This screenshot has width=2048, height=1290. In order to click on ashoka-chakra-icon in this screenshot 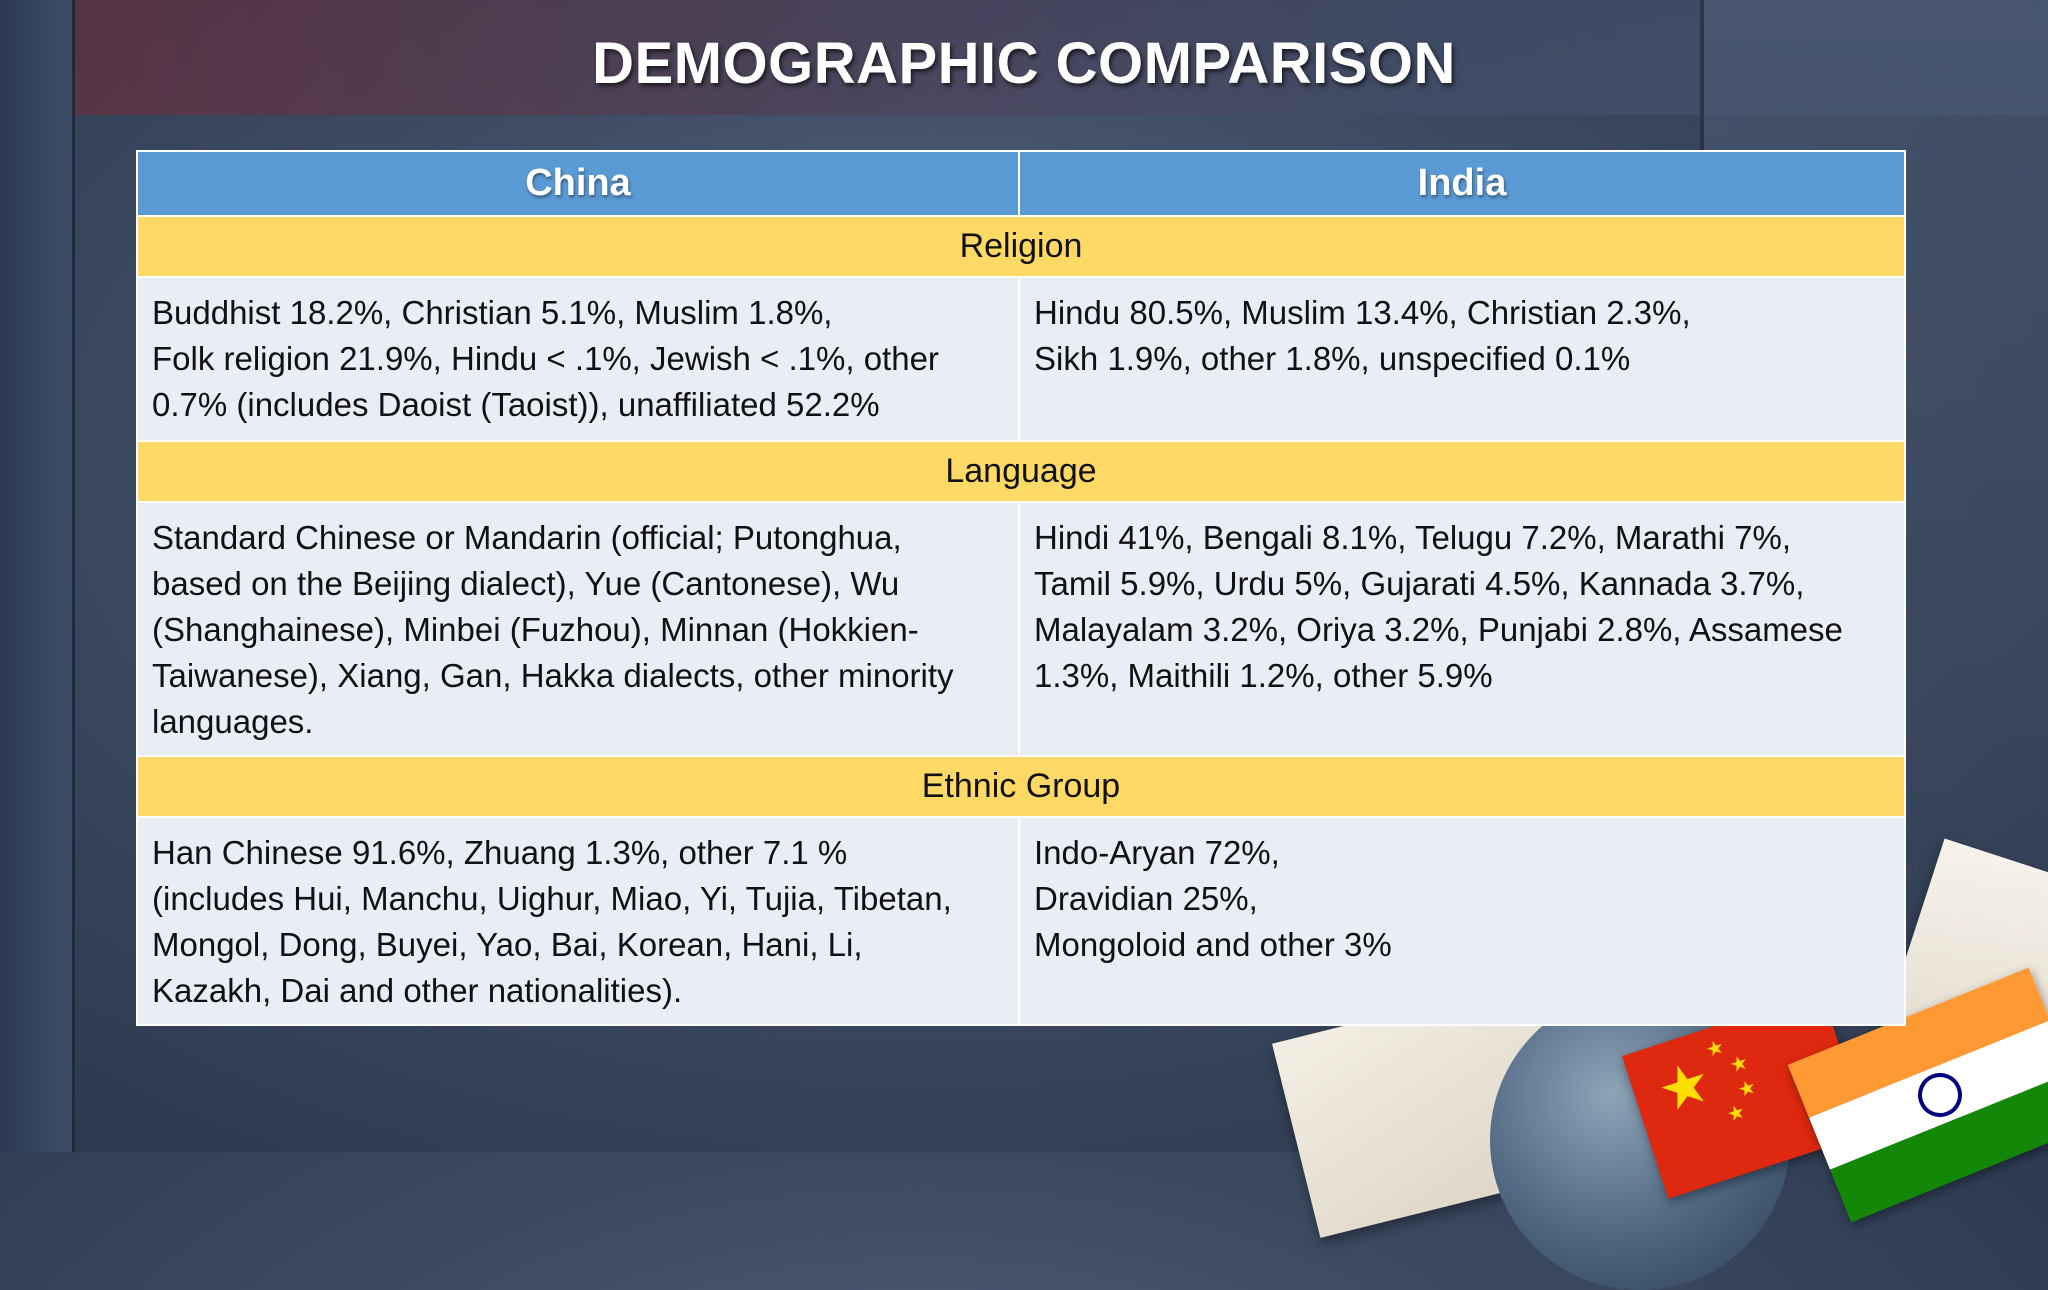, I will do `click(1940, 1095)`.